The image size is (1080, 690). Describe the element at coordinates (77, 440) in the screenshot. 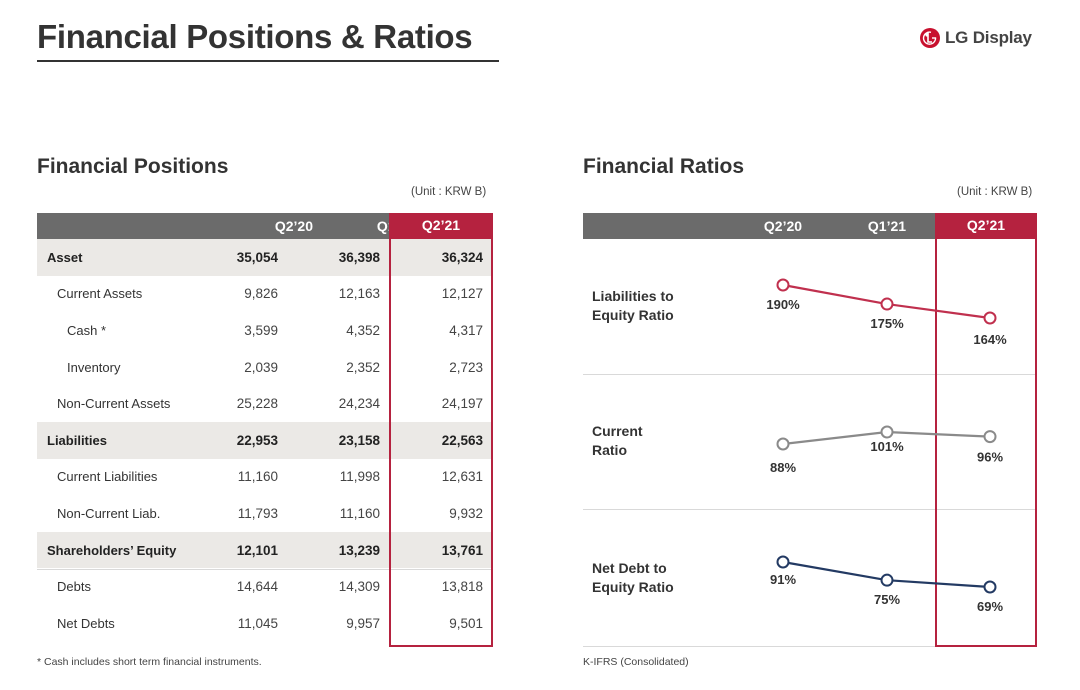

I see `row-label: Liabilities` at that location.